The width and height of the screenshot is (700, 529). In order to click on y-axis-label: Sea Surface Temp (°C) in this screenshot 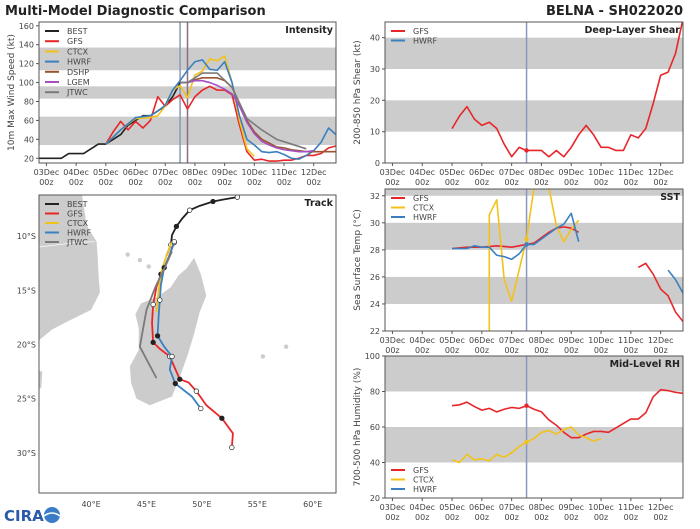, I will do `click(358, 259)`.